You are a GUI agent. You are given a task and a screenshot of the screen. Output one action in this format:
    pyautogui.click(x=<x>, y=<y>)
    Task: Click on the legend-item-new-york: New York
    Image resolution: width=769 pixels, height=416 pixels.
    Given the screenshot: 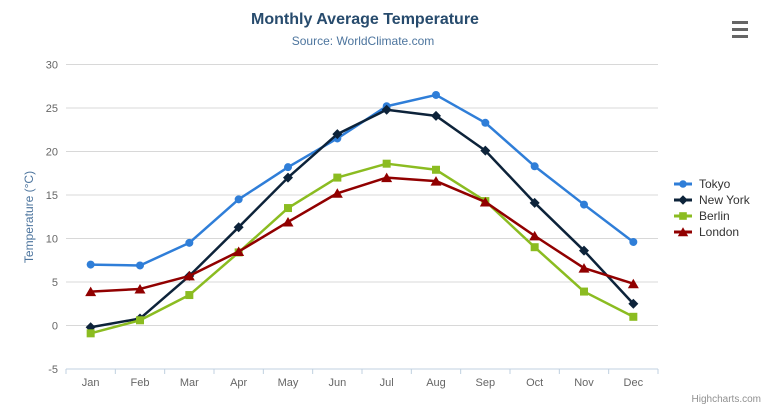 What is the action you would take?
    pyautogui.click(x=712, y=200)
    